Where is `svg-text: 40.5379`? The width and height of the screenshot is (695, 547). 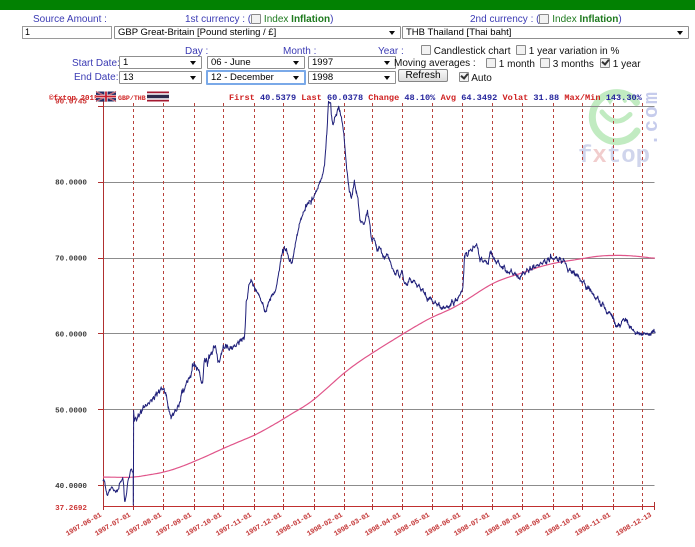 svg-text: 40.5379 is located at coordinates (278, 98).